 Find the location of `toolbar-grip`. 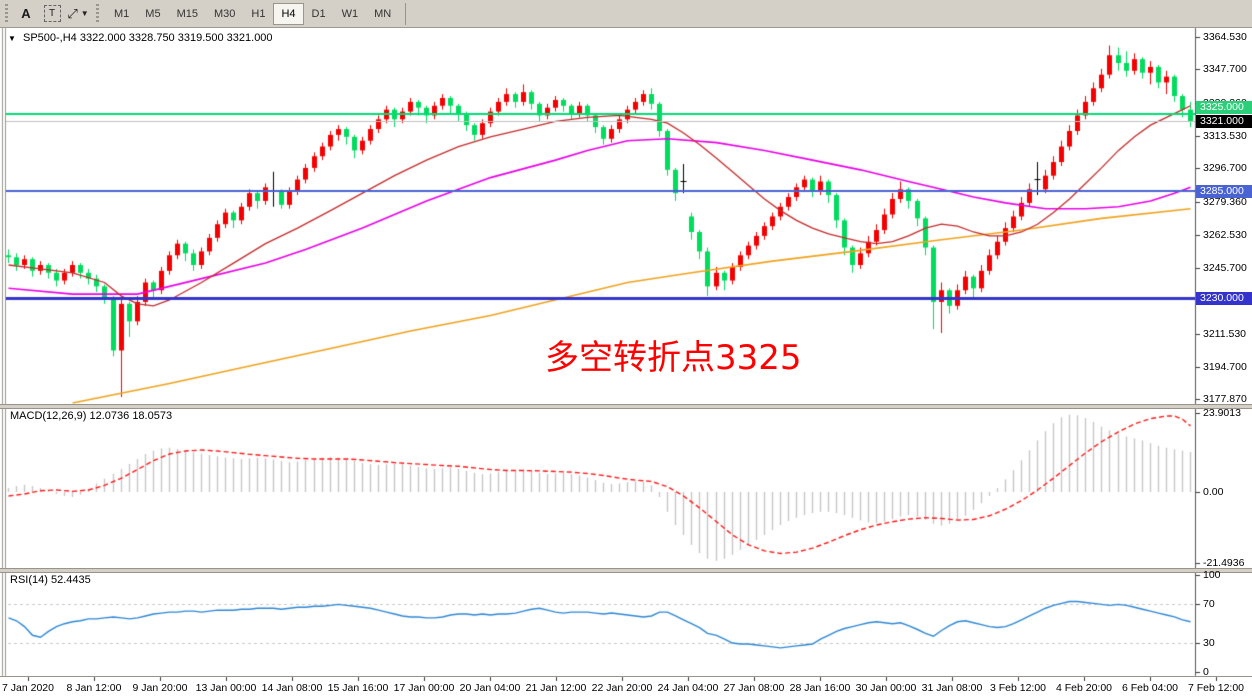

toolbar-grip is located at coordinates (6, 13).